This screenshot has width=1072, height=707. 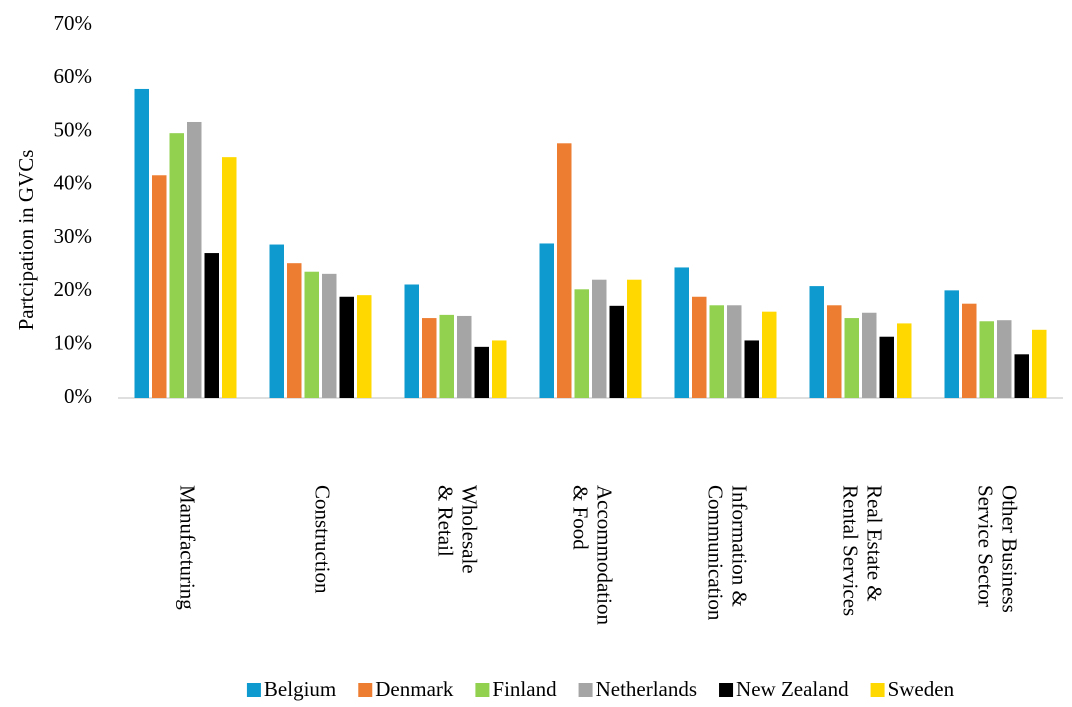 What do you see at coordinates (300, 689) in the screenshot?
I see `legend-label: Belgium` at bounding box center [300, 689].